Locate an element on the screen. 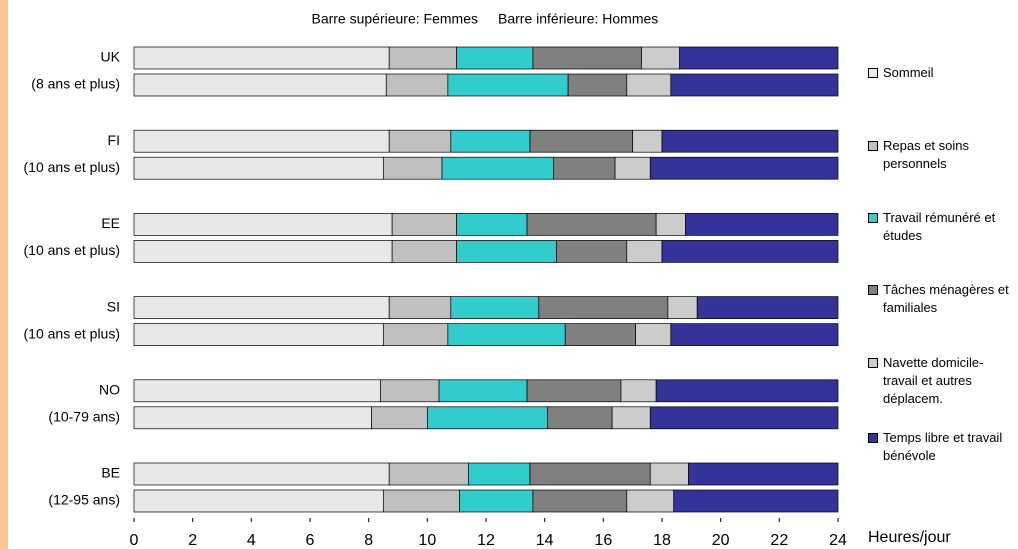 This screenshot has height=549, width=1018. y-tick-label: (12-95 ans) is located at coordinates (84, 500).